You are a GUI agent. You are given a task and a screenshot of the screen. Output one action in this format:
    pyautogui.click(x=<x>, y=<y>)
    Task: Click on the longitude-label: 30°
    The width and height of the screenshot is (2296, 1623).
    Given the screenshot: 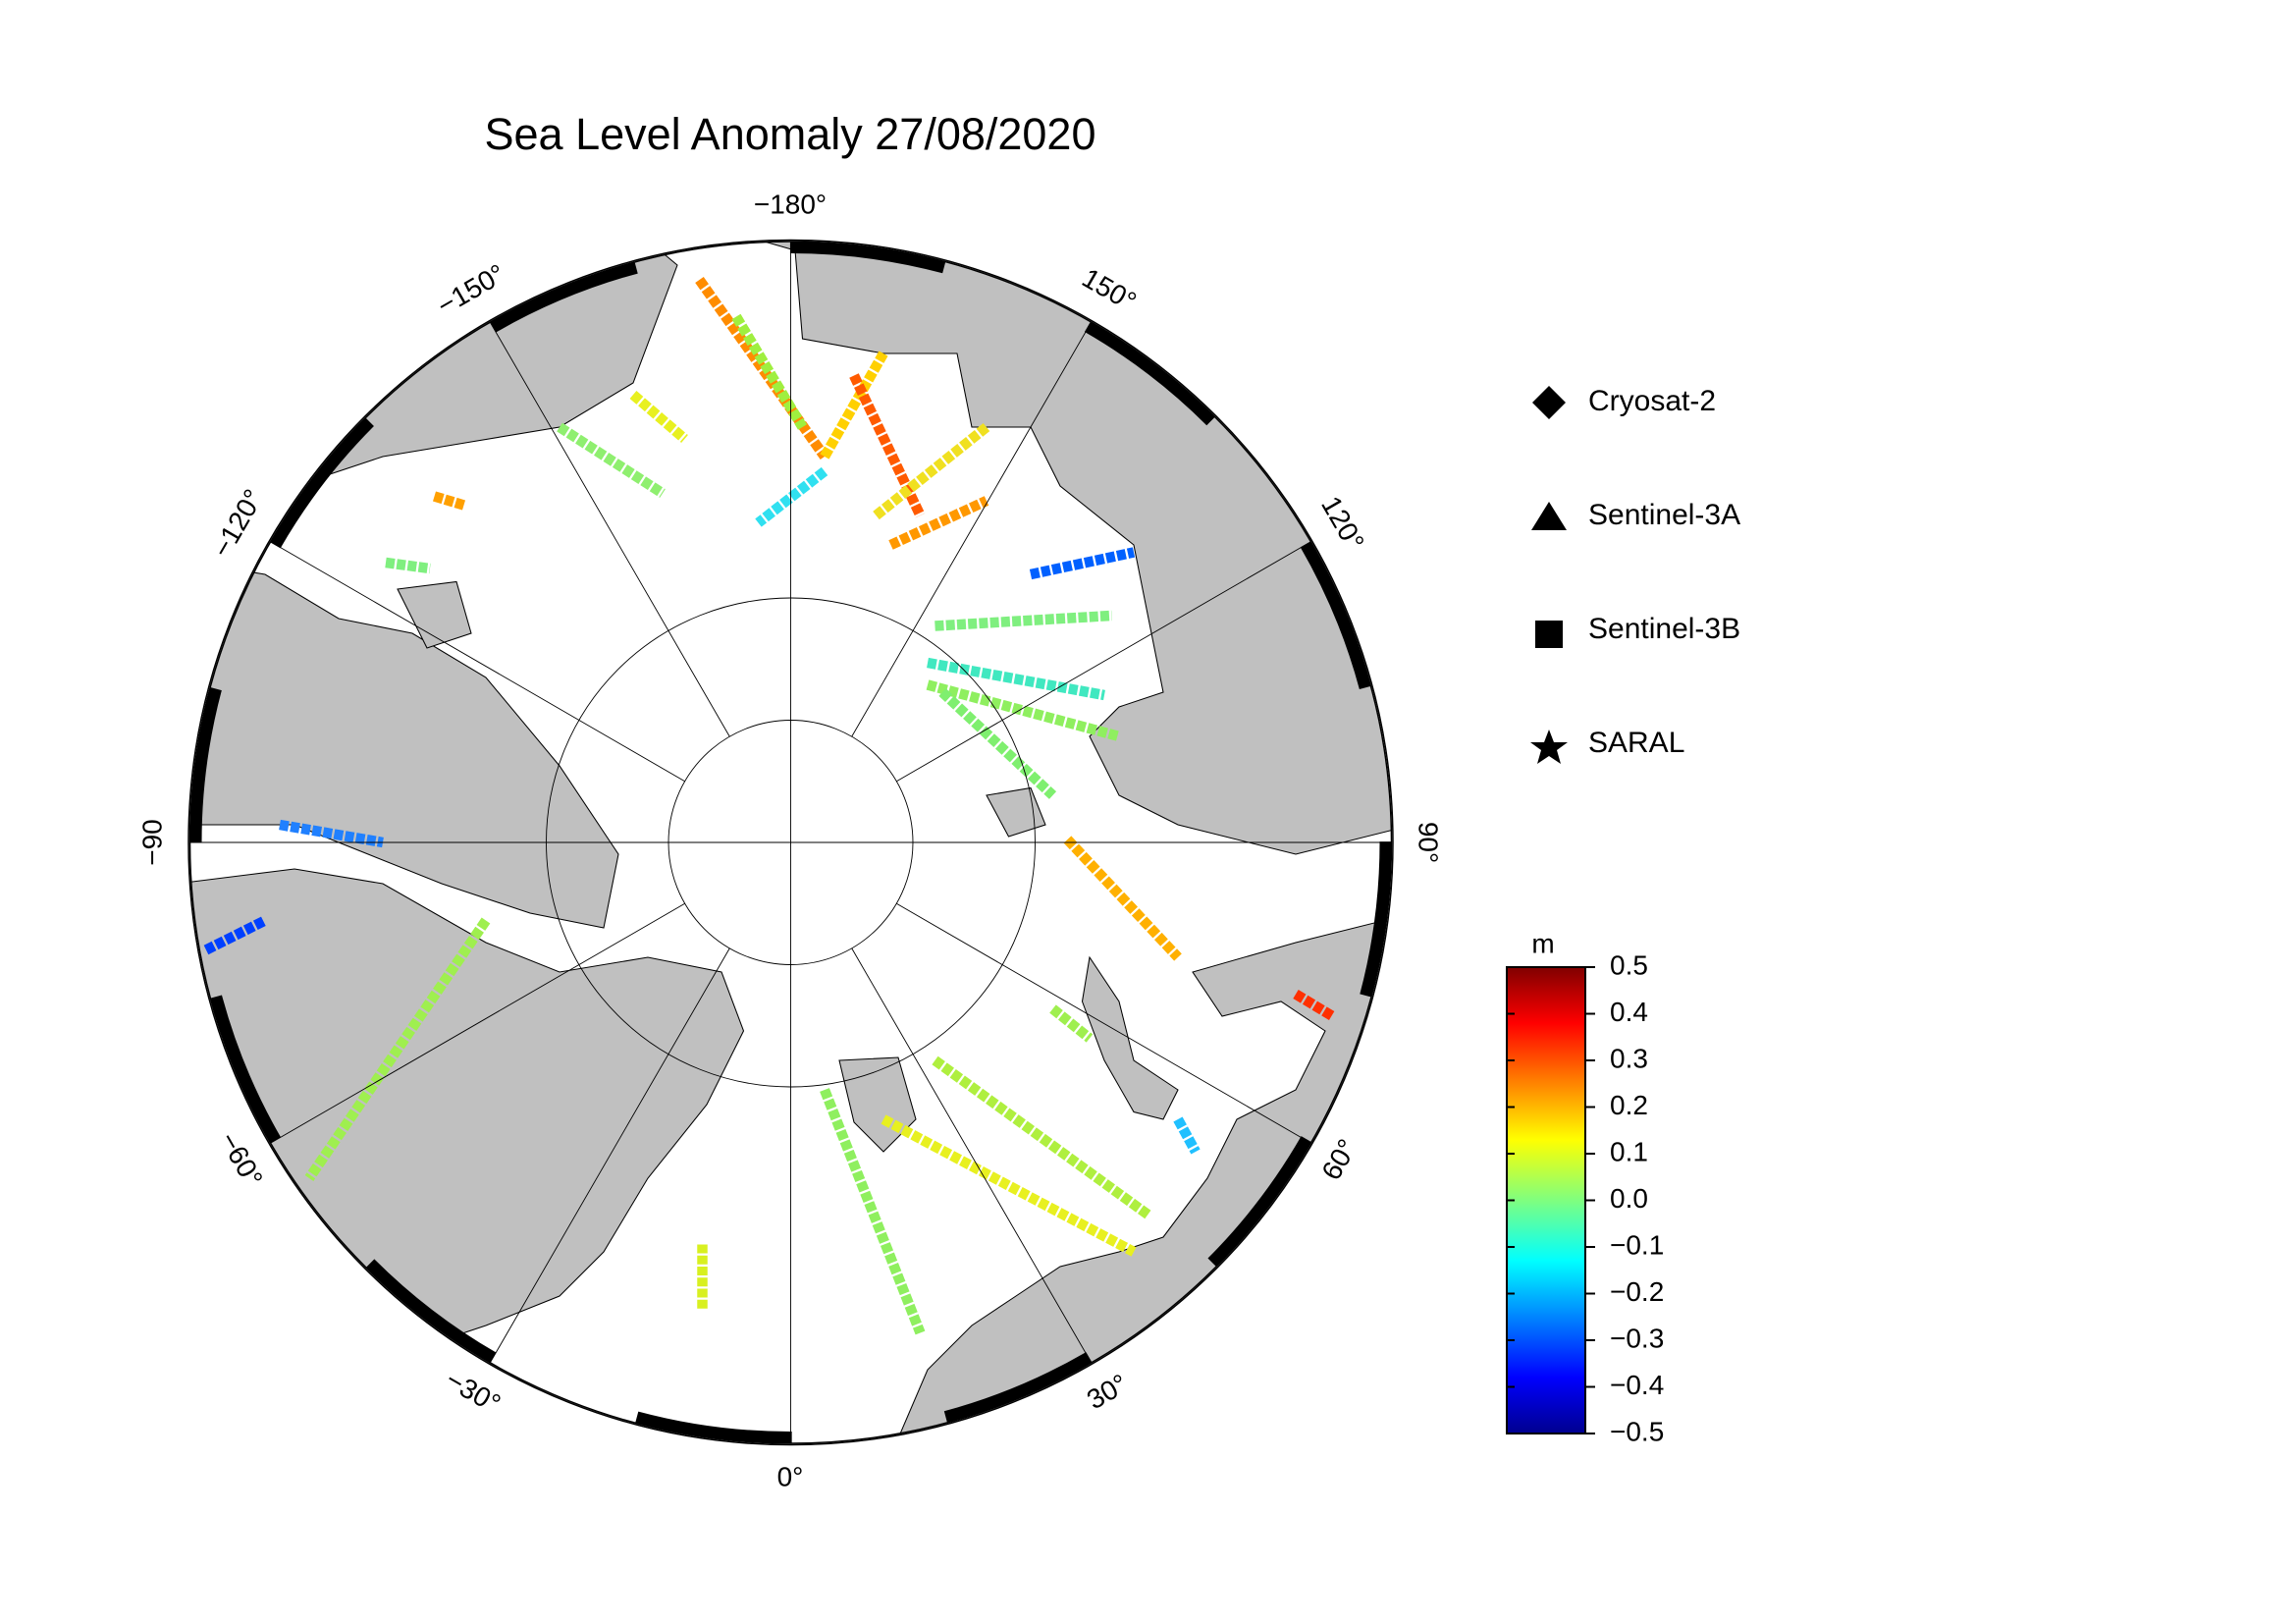 What is the action you would take?
    pyautogui.click(x=1107, y=1392)
    